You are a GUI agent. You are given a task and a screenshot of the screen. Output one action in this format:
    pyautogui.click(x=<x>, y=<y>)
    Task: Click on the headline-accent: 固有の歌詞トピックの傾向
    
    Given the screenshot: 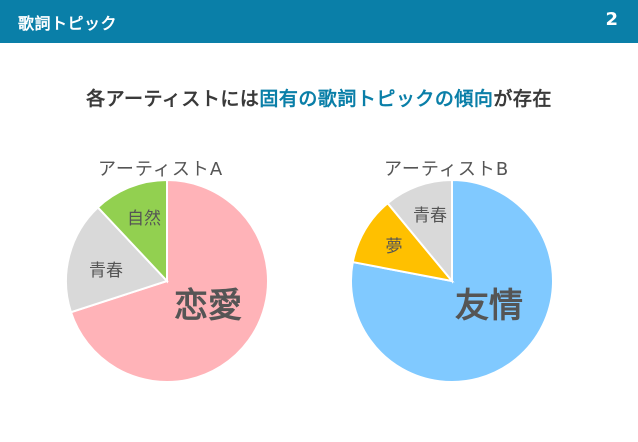 What is the action you would take?
    pyautogui.click(x=376, y=99)
    